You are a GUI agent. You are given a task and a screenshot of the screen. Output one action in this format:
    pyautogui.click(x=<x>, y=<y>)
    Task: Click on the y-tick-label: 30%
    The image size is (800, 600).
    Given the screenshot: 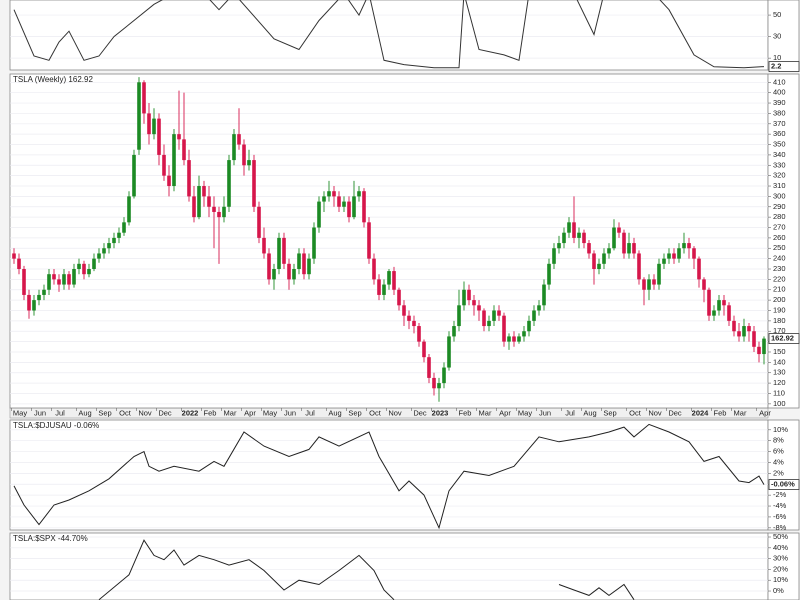 What is the action you would take?
    pyautogui.click(x=780, y=558)
    